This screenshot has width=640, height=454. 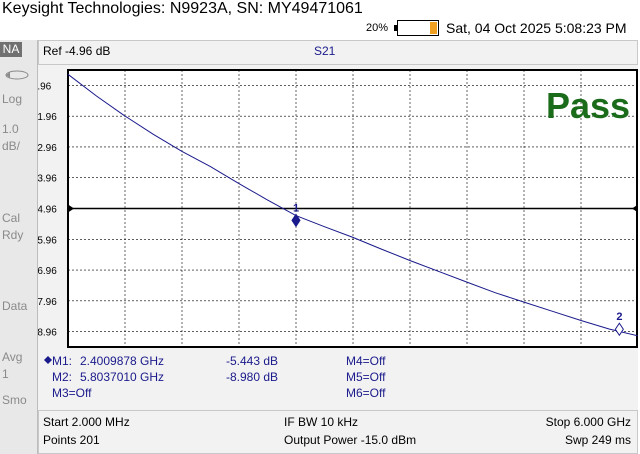 I want to click on marker-2-label: 2, so click(x=619, y=317).